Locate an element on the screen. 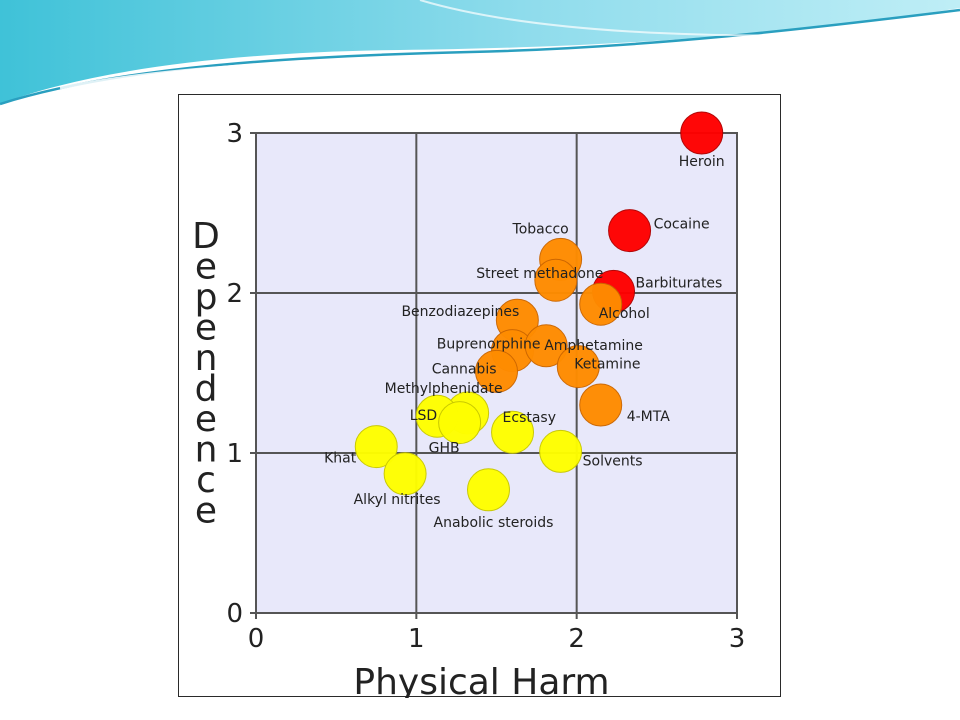 This screenshot has width=960, height=720. data-point-label: Cannabis is located at coordinates (464, 369).